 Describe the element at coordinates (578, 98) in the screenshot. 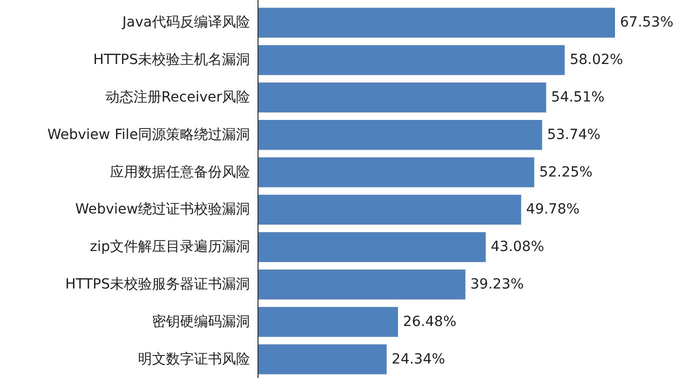

I see `data-label: 54.51%` at that location.